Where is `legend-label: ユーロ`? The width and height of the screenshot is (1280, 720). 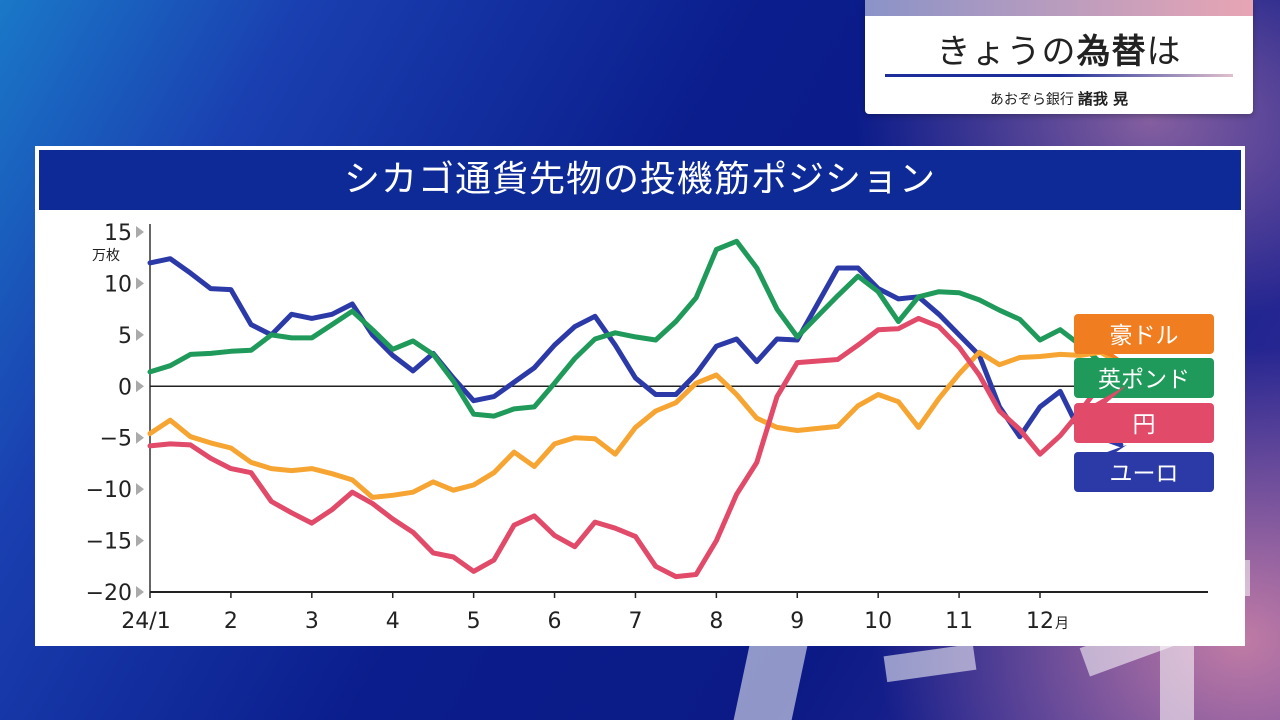 legend-label: ユーロ is located at coordinates (1144, 474).